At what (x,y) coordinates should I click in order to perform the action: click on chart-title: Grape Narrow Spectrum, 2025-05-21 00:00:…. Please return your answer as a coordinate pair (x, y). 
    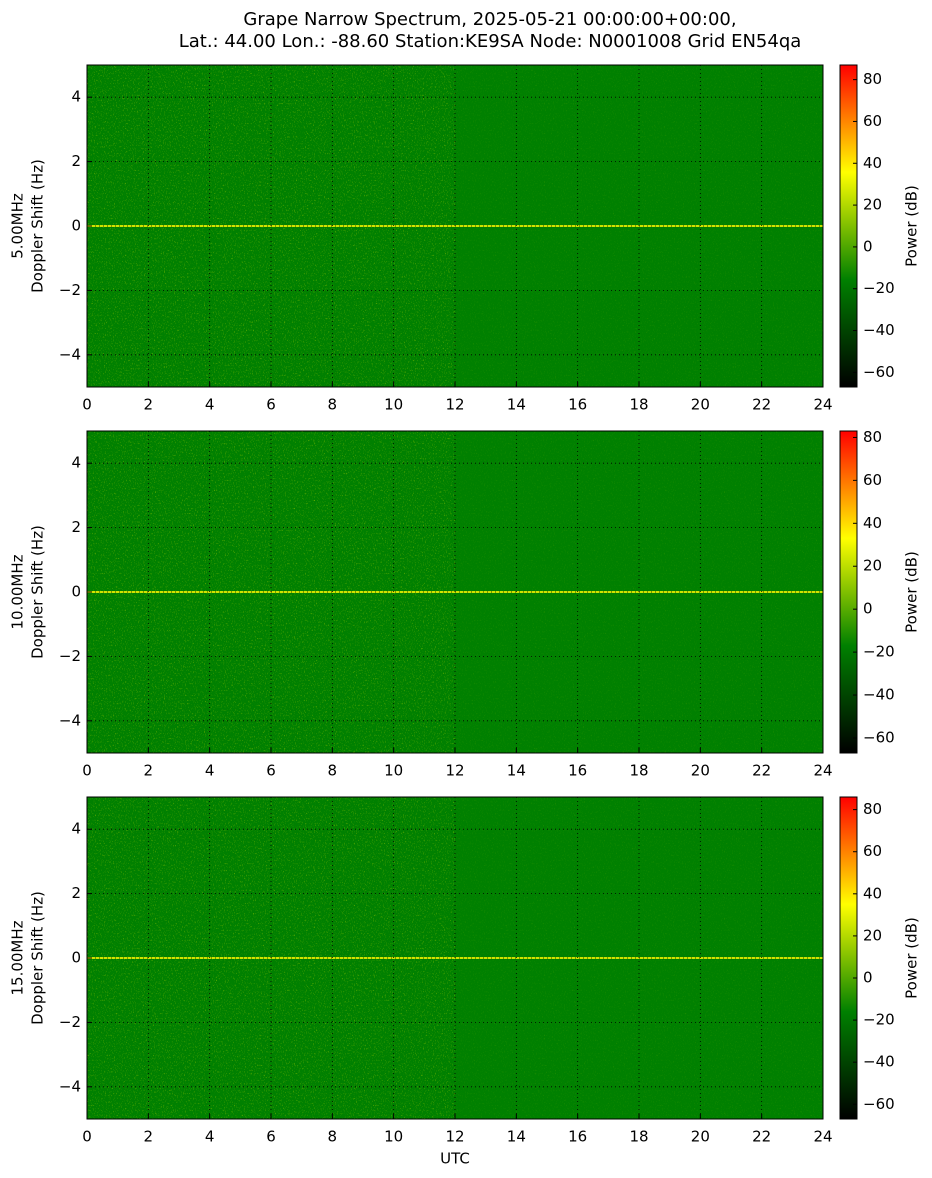
    Looking at the image, I should click on (489, 19).